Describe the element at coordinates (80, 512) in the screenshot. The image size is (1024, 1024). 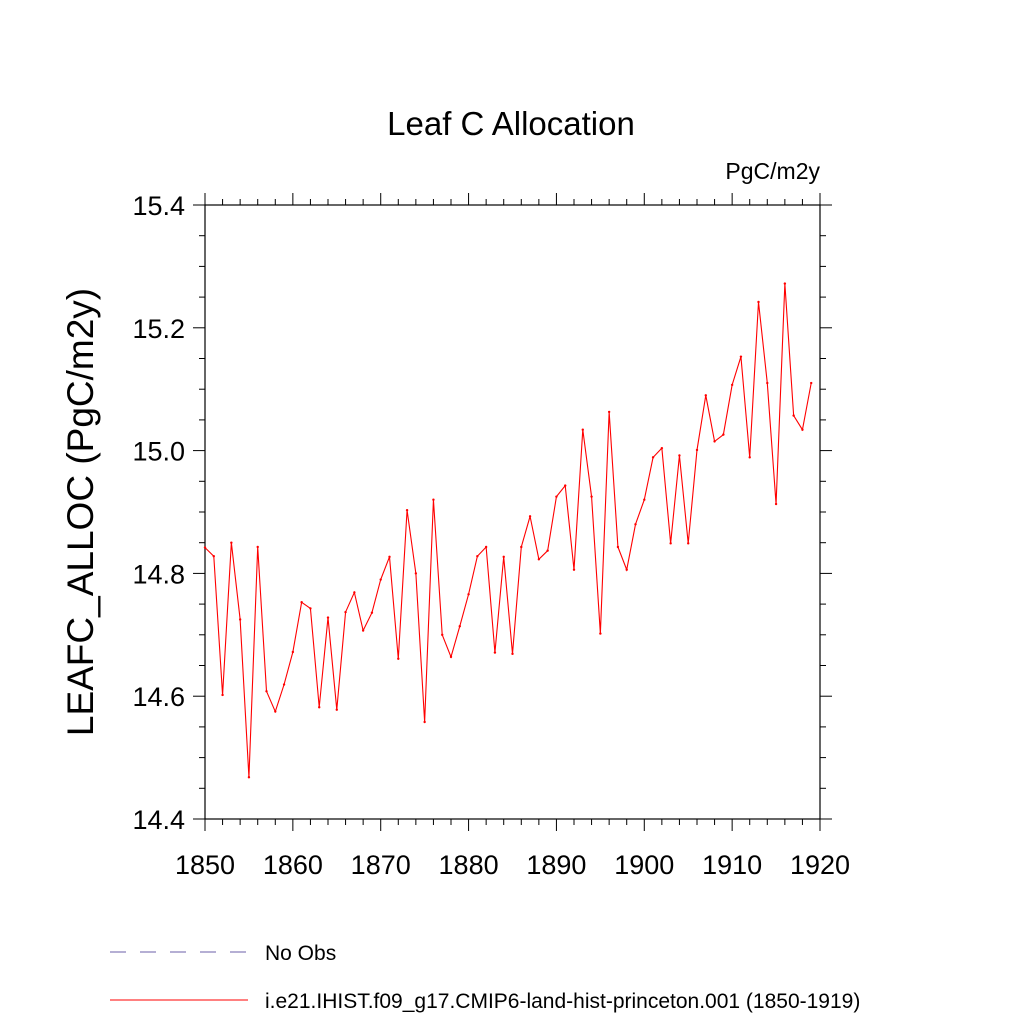
I see `y-axis-label: LEAFC_ALLOC (PgC/m2y)` at that location.